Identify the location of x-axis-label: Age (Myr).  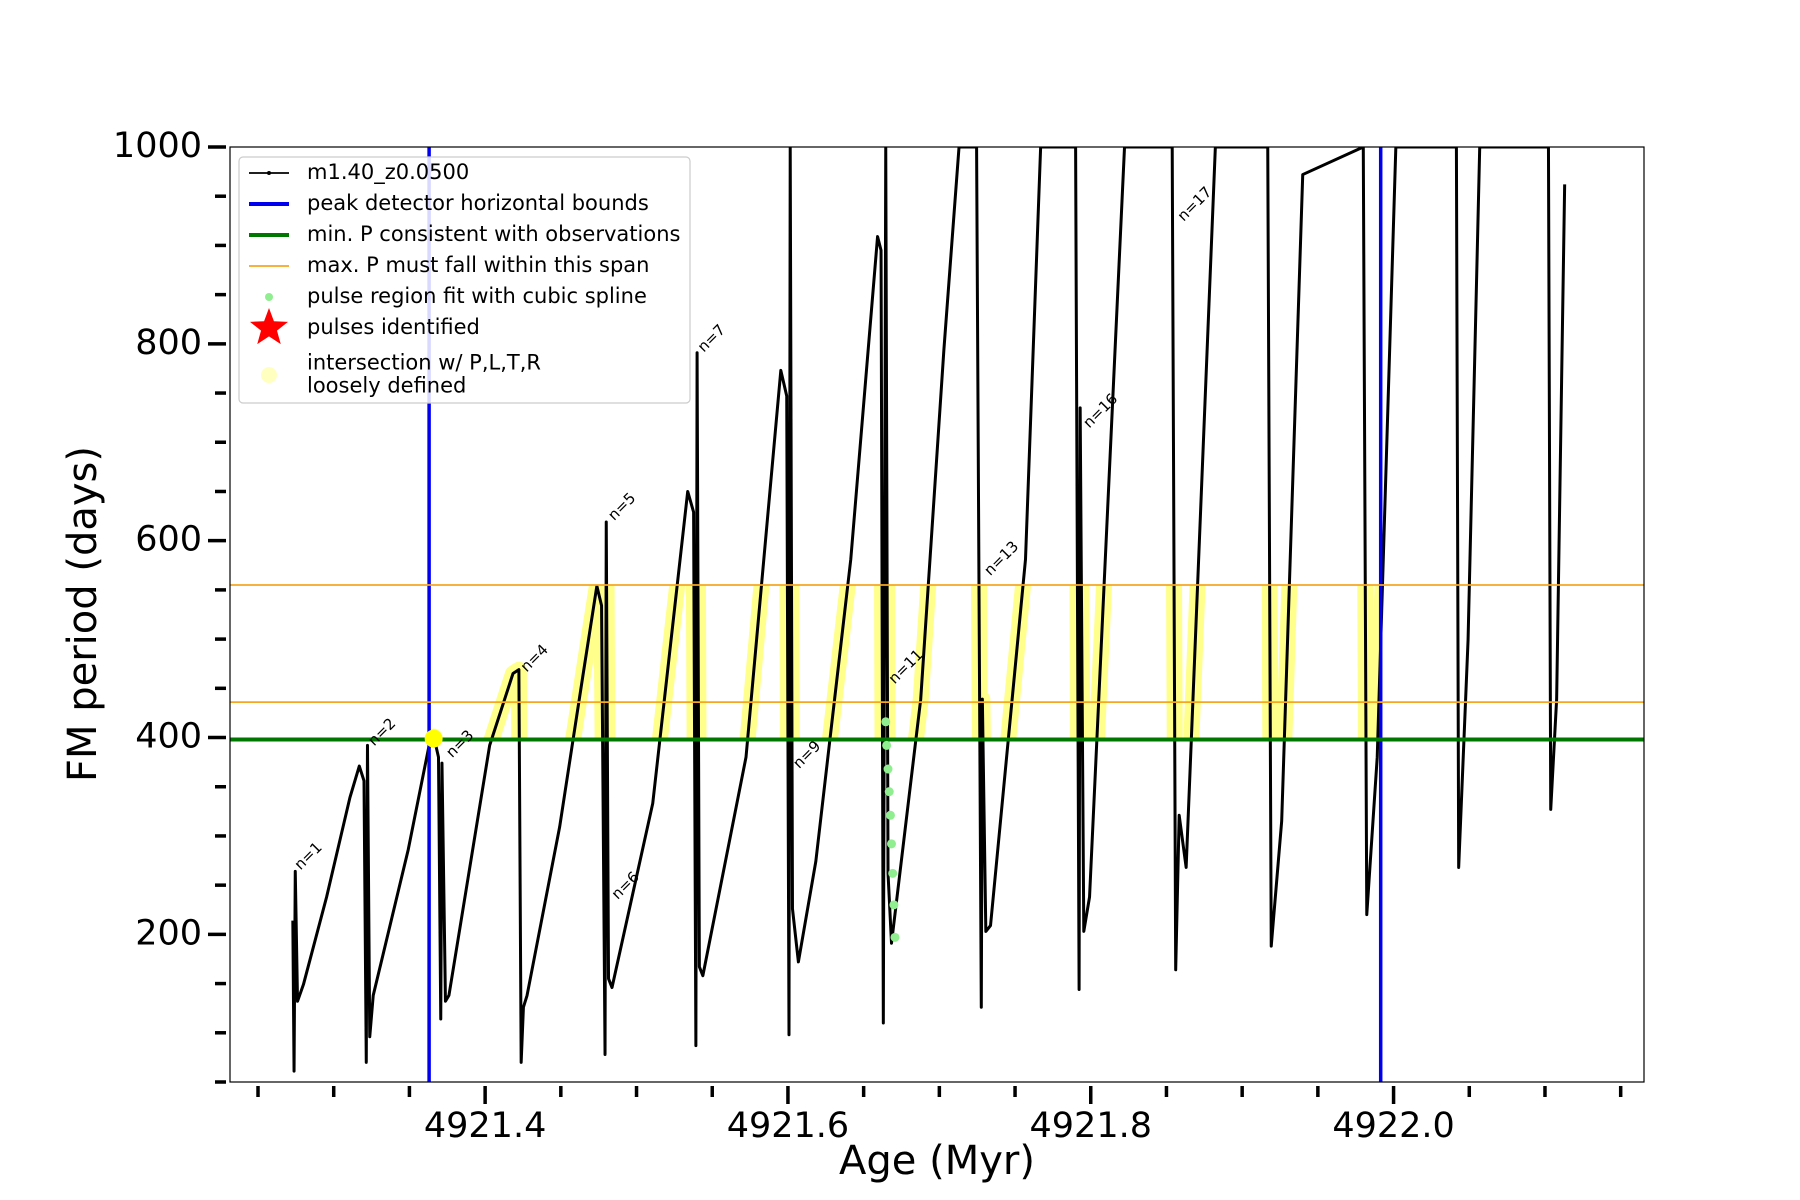
(937, 1161).